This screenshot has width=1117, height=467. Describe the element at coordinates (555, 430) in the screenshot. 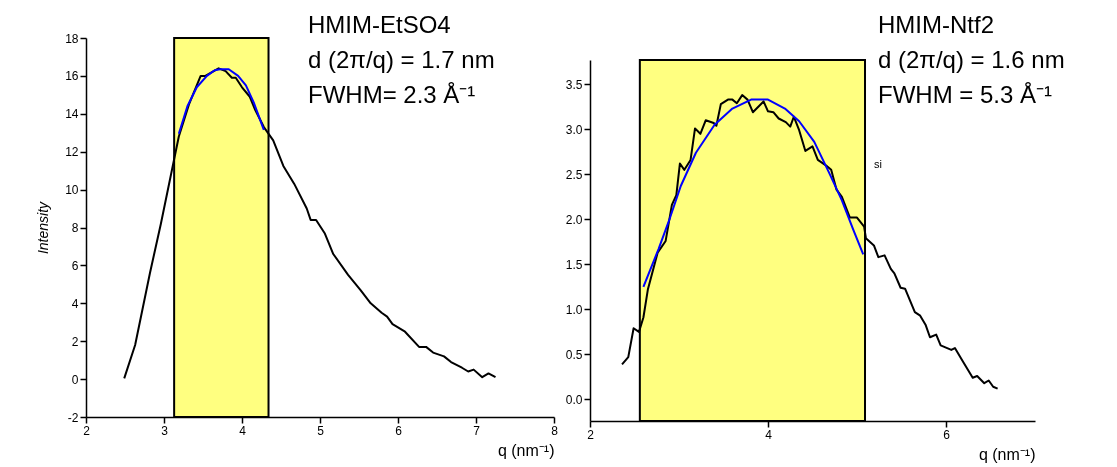

I see `x-tick-label: 8` at that location.